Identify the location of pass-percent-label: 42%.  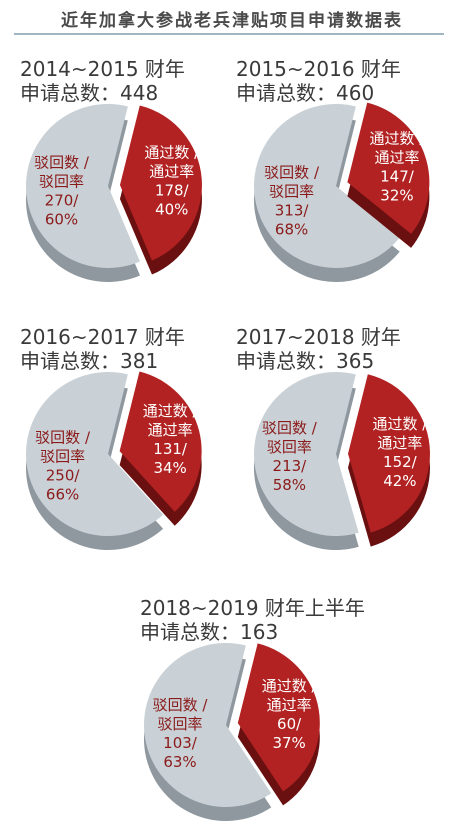
(399, 481).